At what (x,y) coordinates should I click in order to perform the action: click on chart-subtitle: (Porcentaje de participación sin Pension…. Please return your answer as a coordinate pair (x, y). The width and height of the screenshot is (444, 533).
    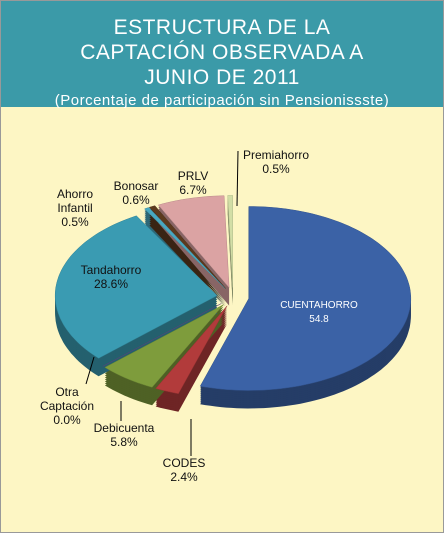
    Looking at the image, I should click on (222, 100).